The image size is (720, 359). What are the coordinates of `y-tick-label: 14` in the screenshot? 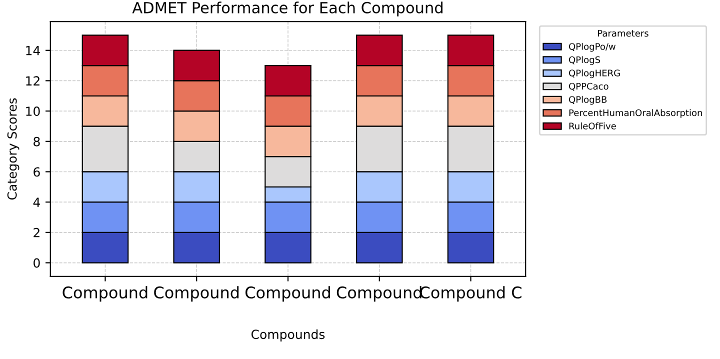 It's located at (33, 51).